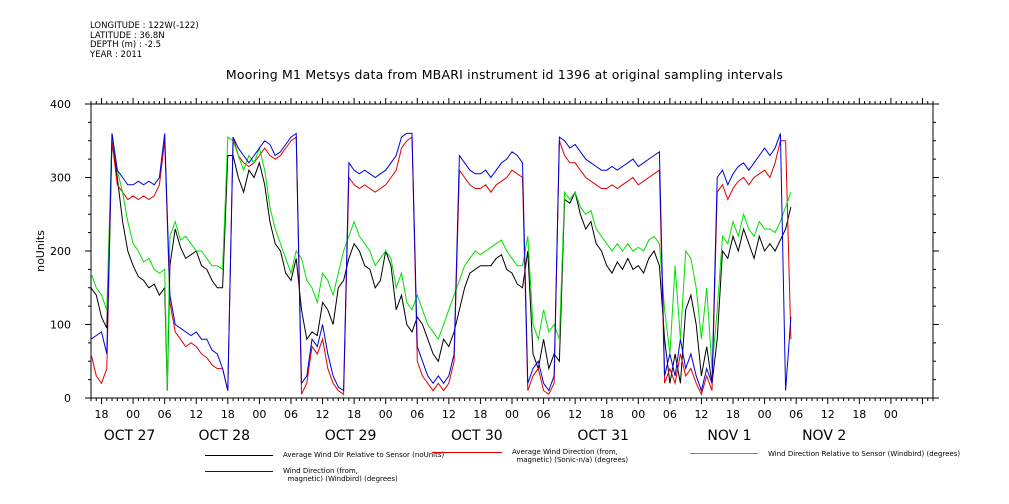  Describe the element at coordinates (351, 436) in the screenshot. I see `x-date-label: OCT 29` at that location.